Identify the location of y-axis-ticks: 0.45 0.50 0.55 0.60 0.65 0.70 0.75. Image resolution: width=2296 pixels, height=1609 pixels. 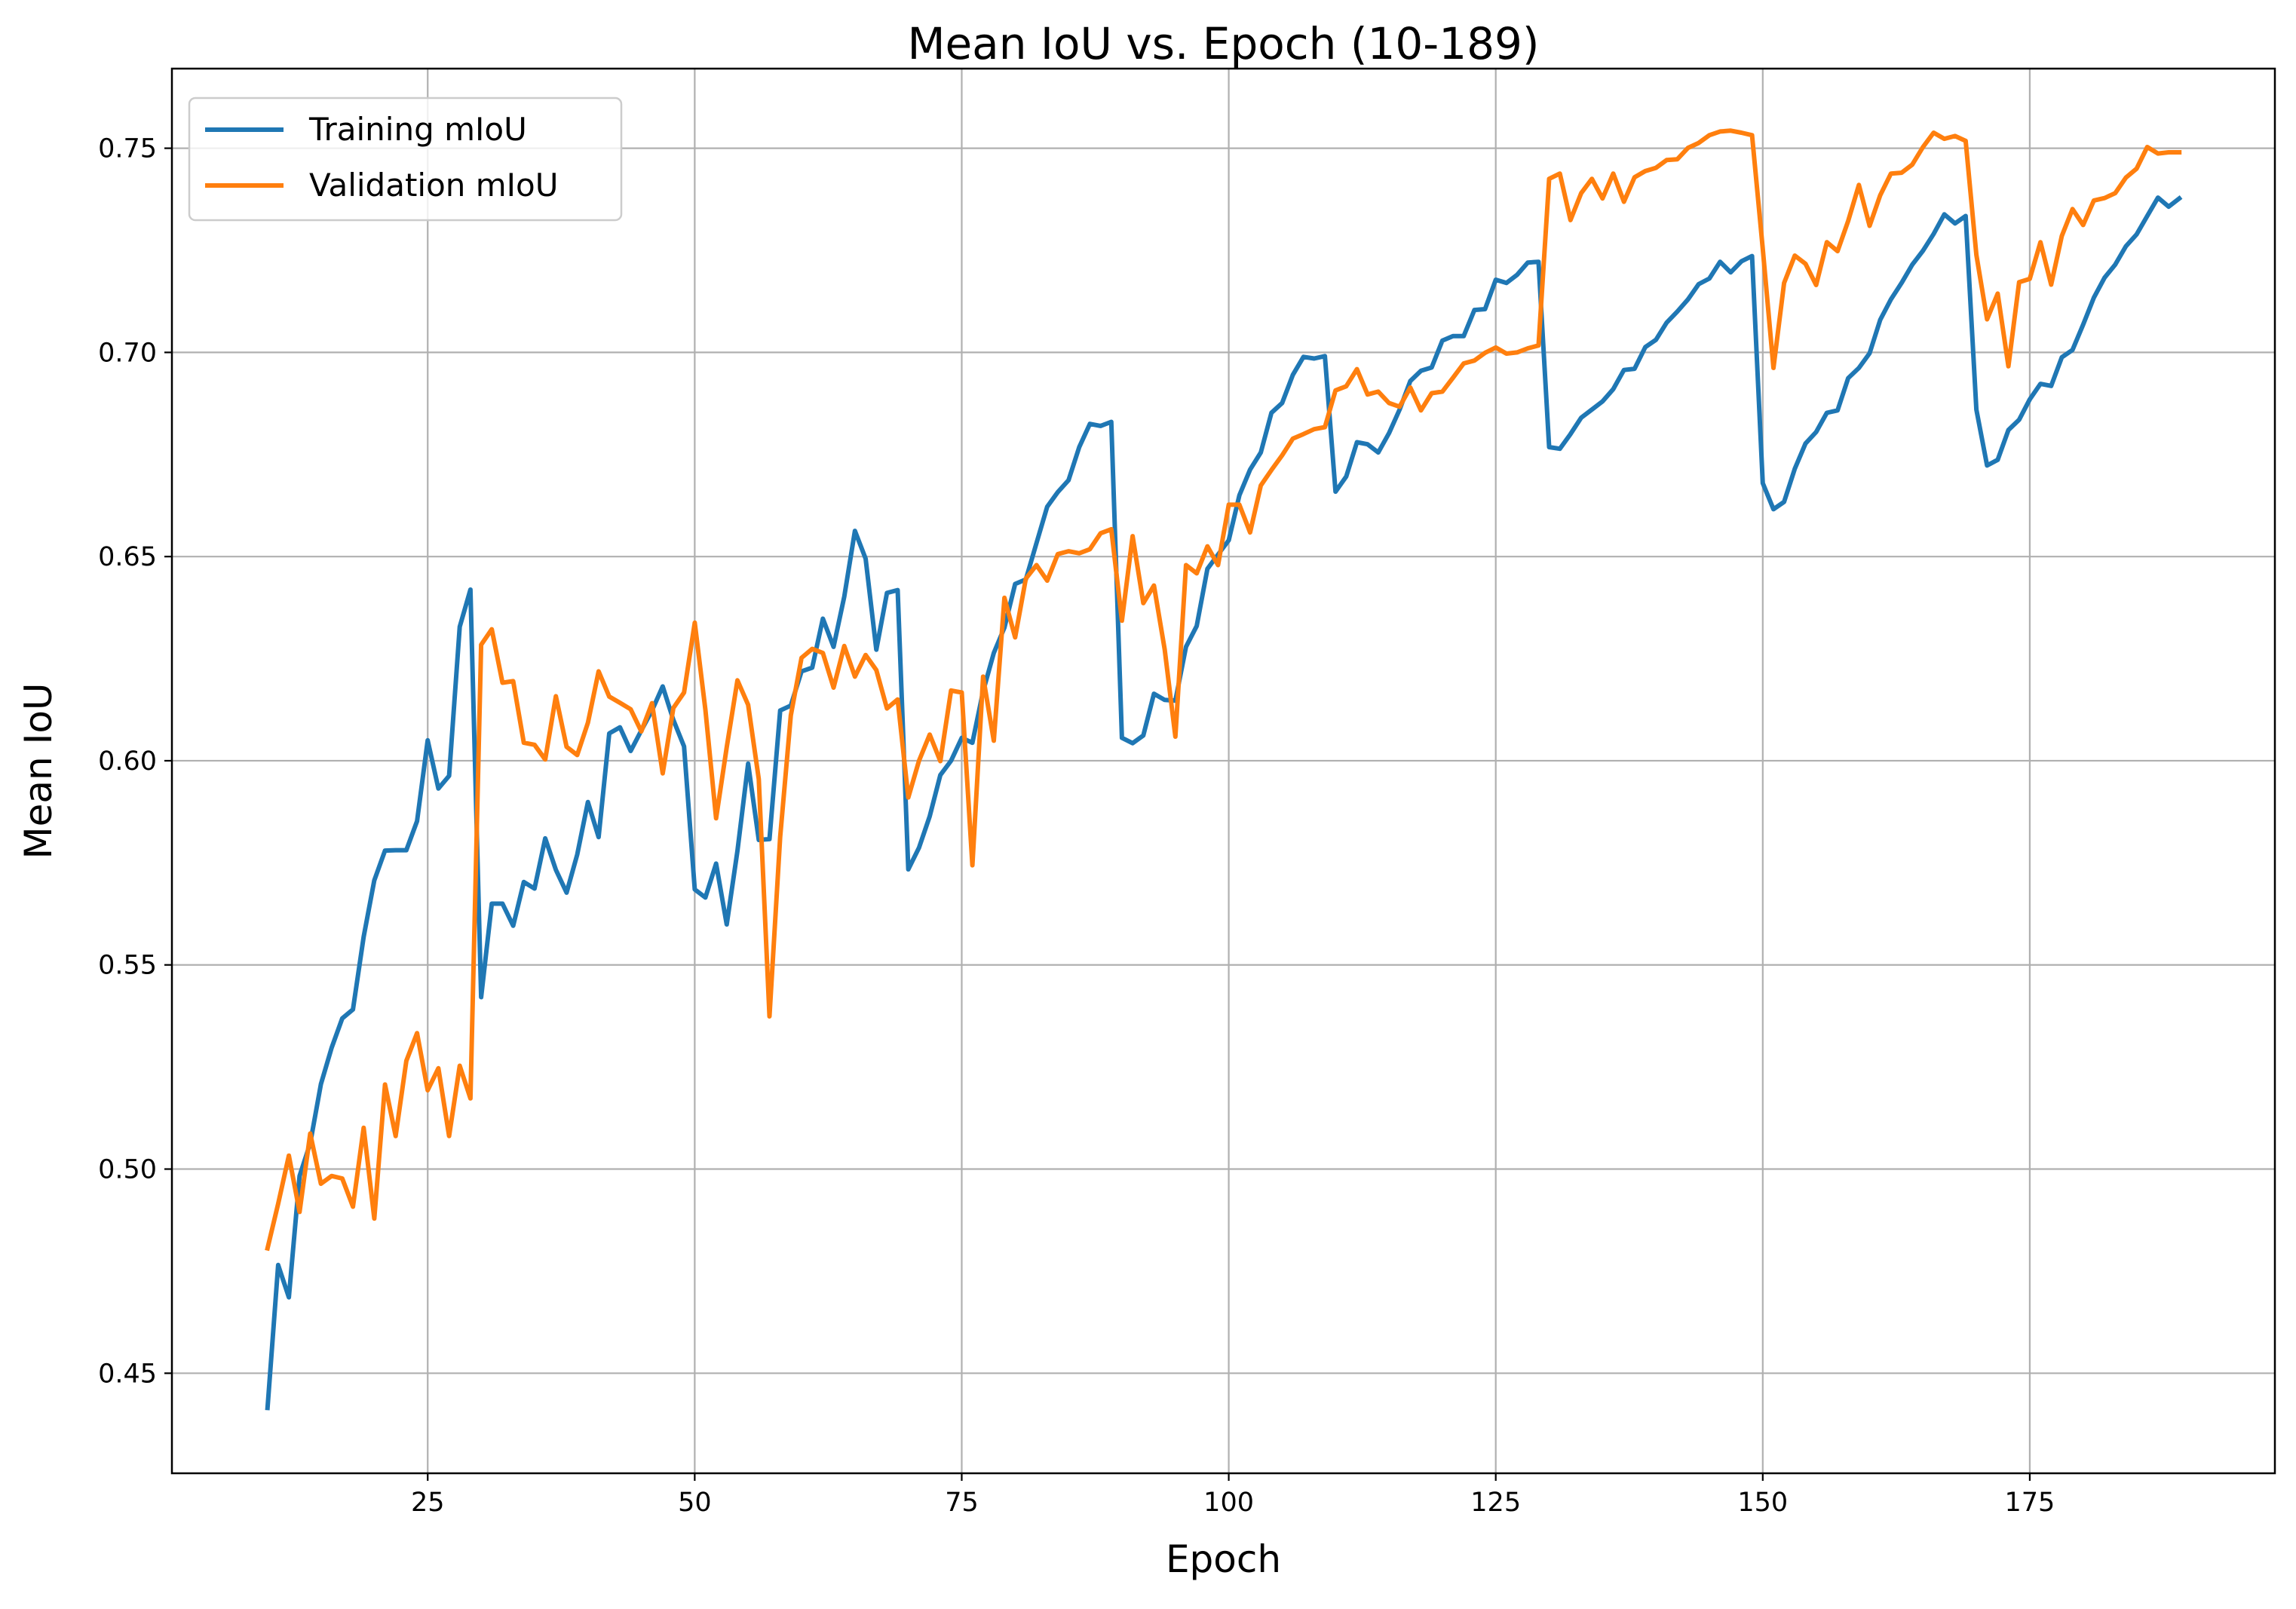
(135, 761).